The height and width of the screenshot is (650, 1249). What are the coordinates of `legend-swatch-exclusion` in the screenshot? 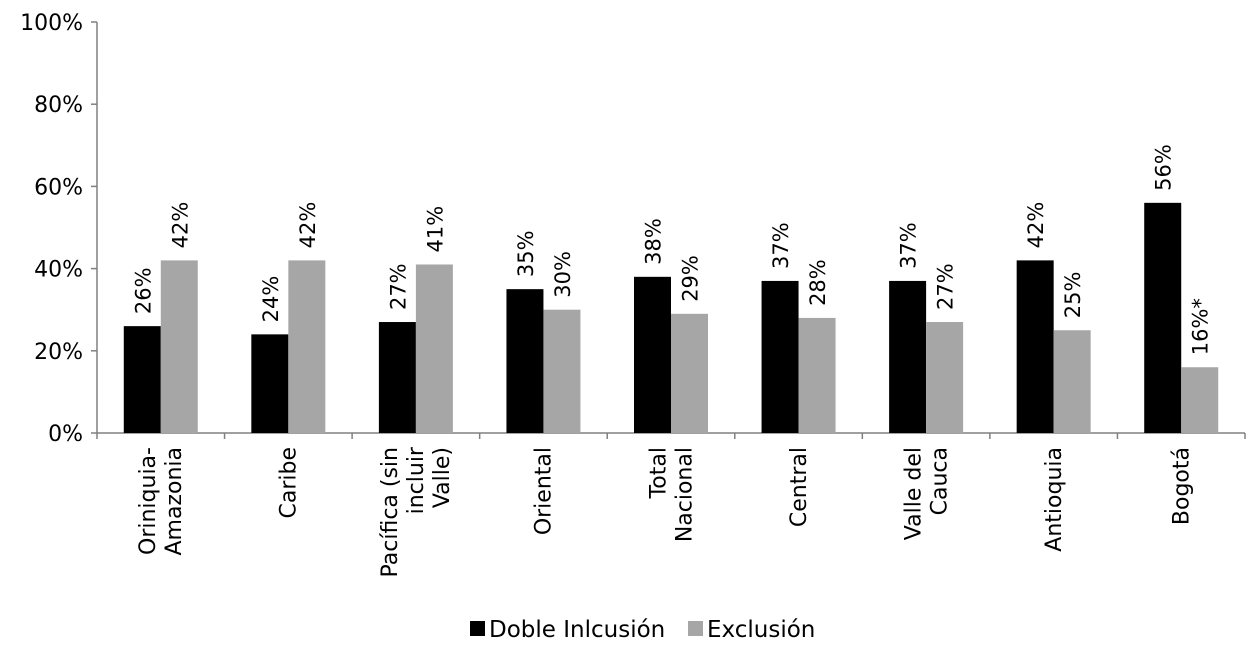 It's located at (695, 628).